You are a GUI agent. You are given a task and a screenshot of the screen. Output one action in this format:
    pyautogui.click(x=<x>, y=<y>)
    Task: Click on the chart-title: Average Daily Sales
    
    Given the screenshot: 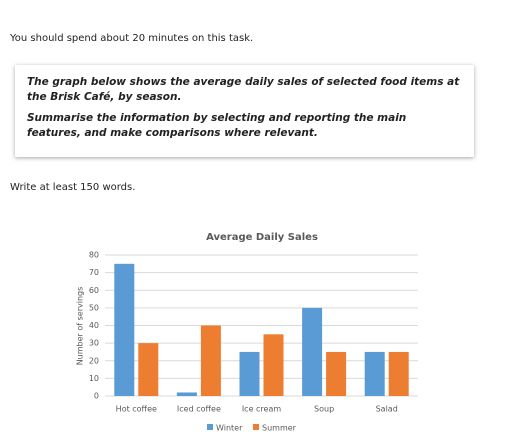 What is the action you would take?
    pyautogui.click(x=262, y=237)
    